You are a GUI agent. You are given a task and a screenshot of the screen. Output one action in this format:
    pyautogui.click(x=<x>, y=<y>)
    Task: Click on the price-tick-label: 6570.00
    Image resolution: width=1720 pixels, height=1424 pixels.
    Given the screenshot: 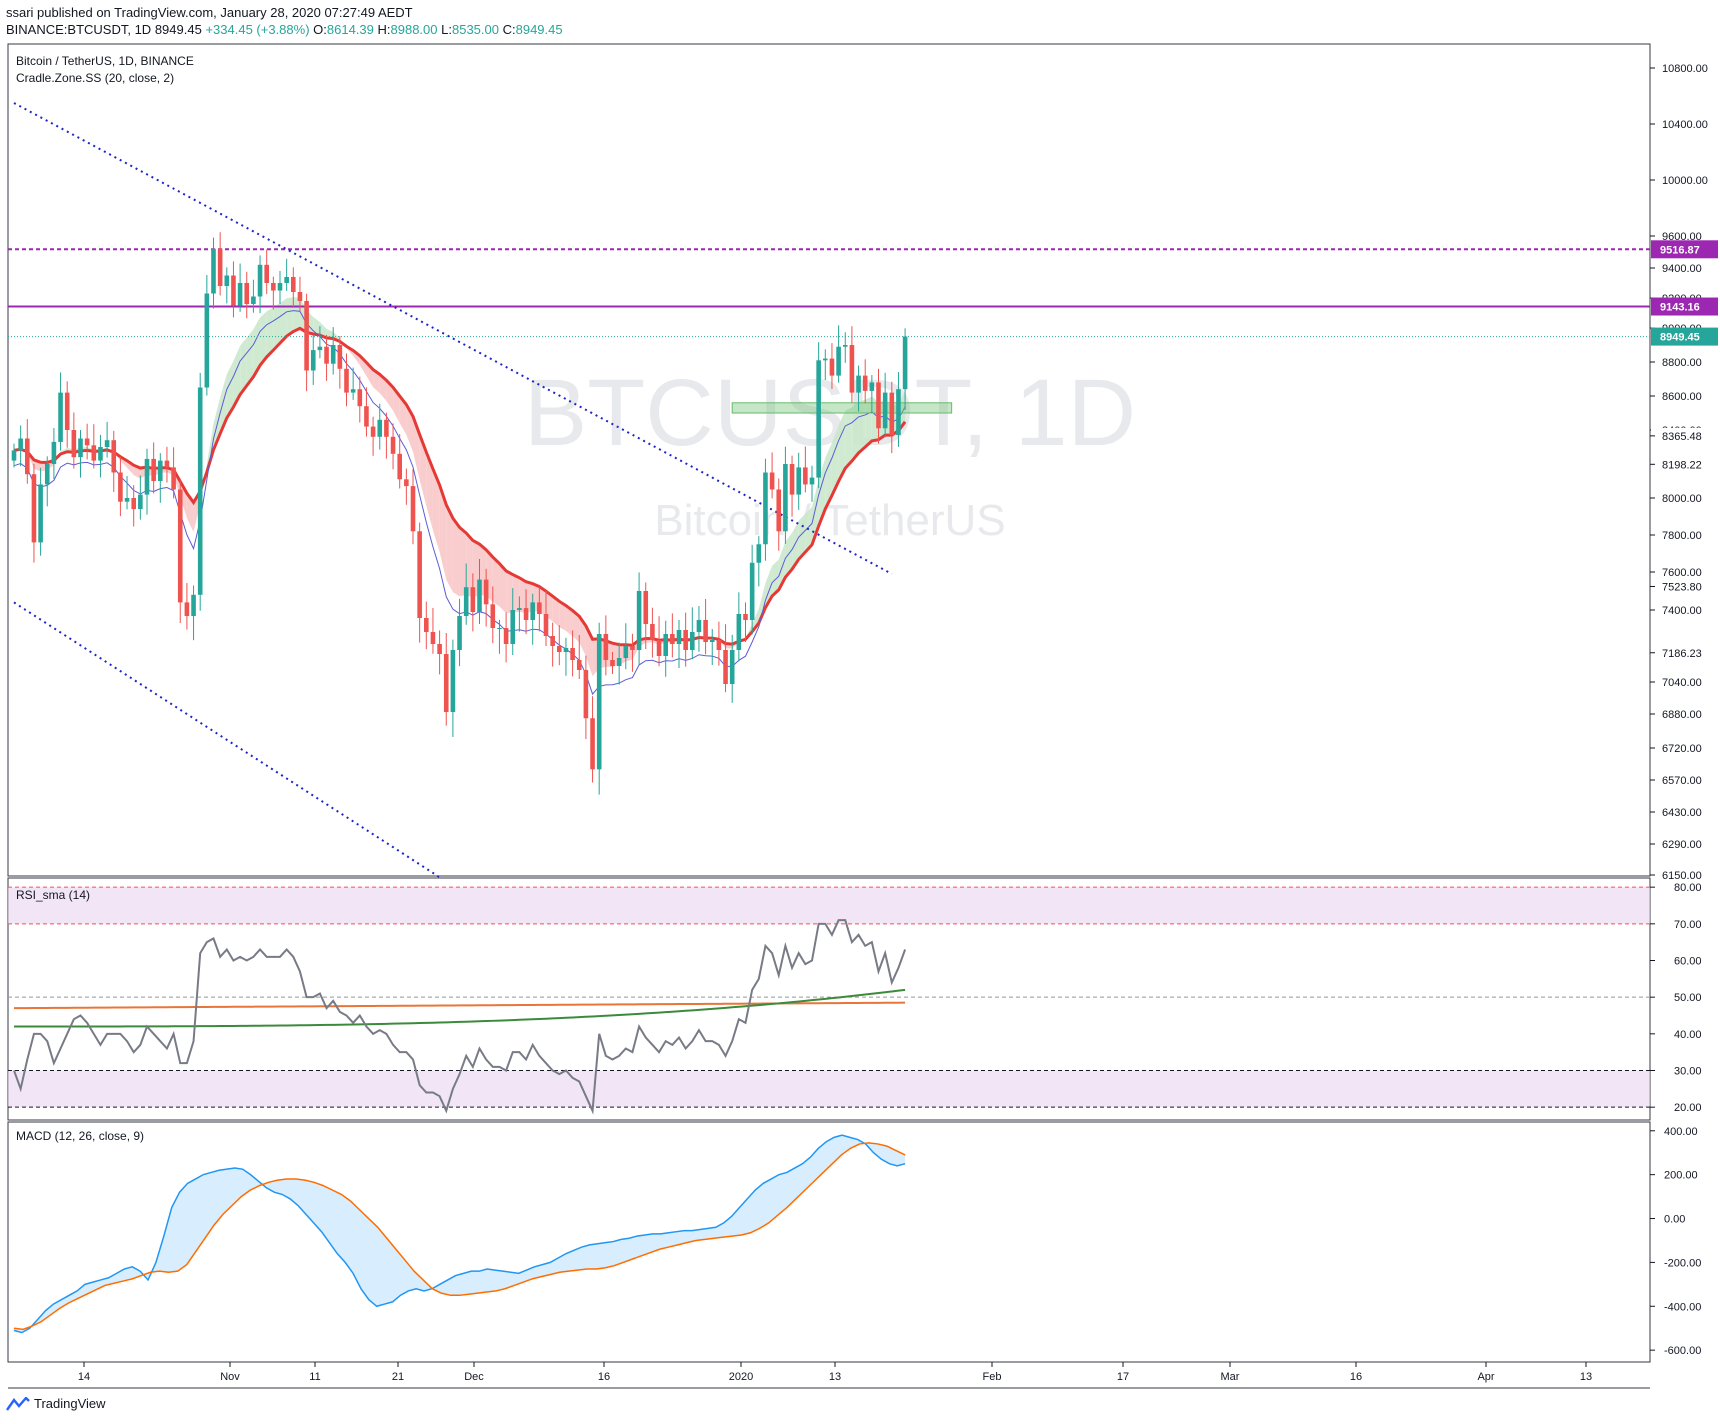 What is the action you would take?
    pyautogui.click(x=1682, y=781)
    